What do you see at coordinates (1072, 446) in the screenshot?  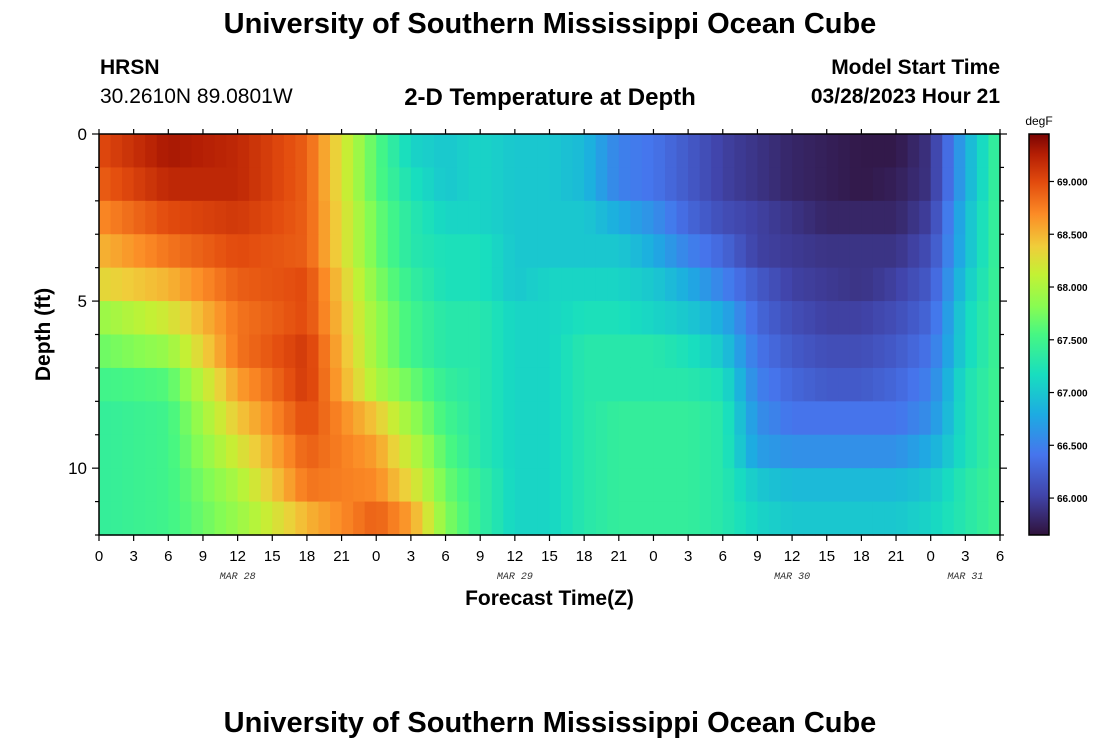 I see `colorbar-tick-label: 66.500` at bounding box center [1072, 446].